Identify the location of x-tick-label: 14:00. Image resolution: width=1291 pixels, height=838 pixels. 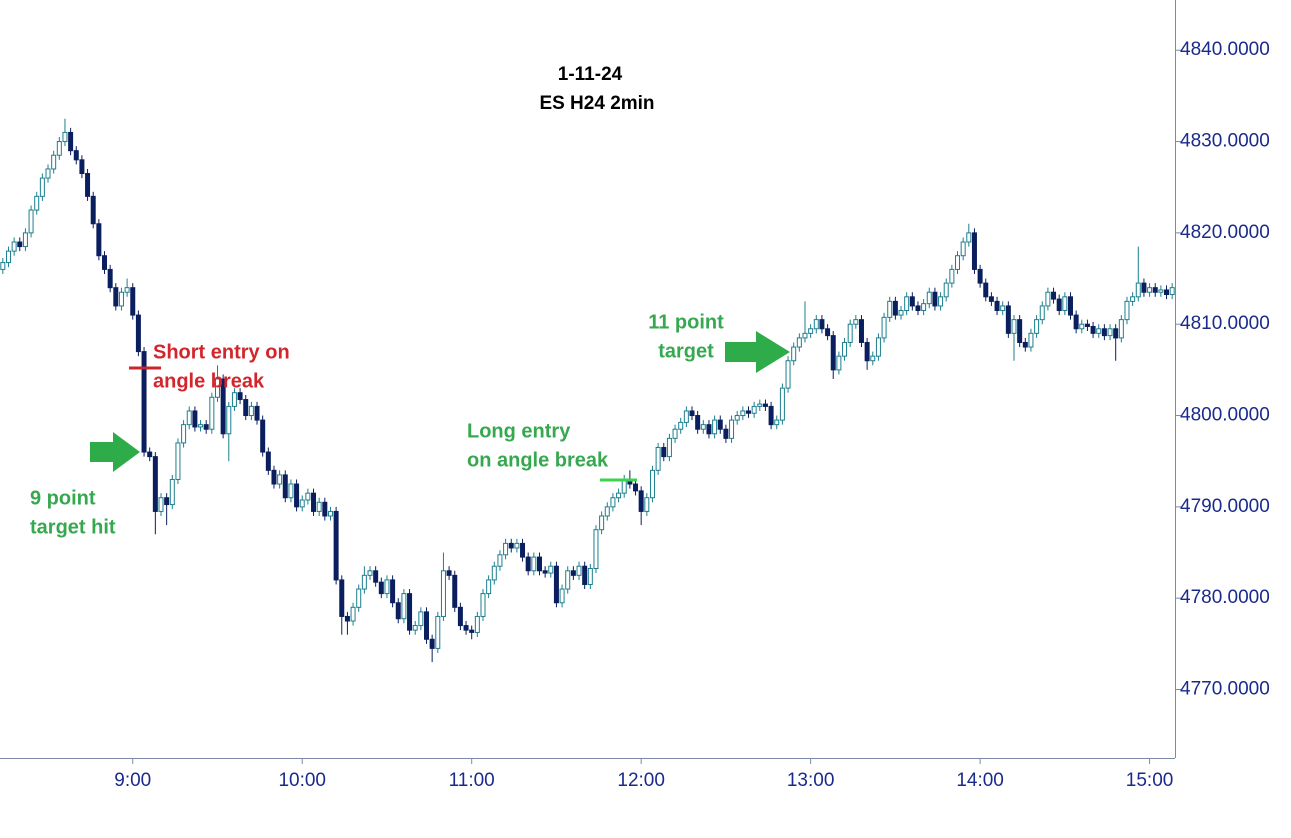
(980, 780).